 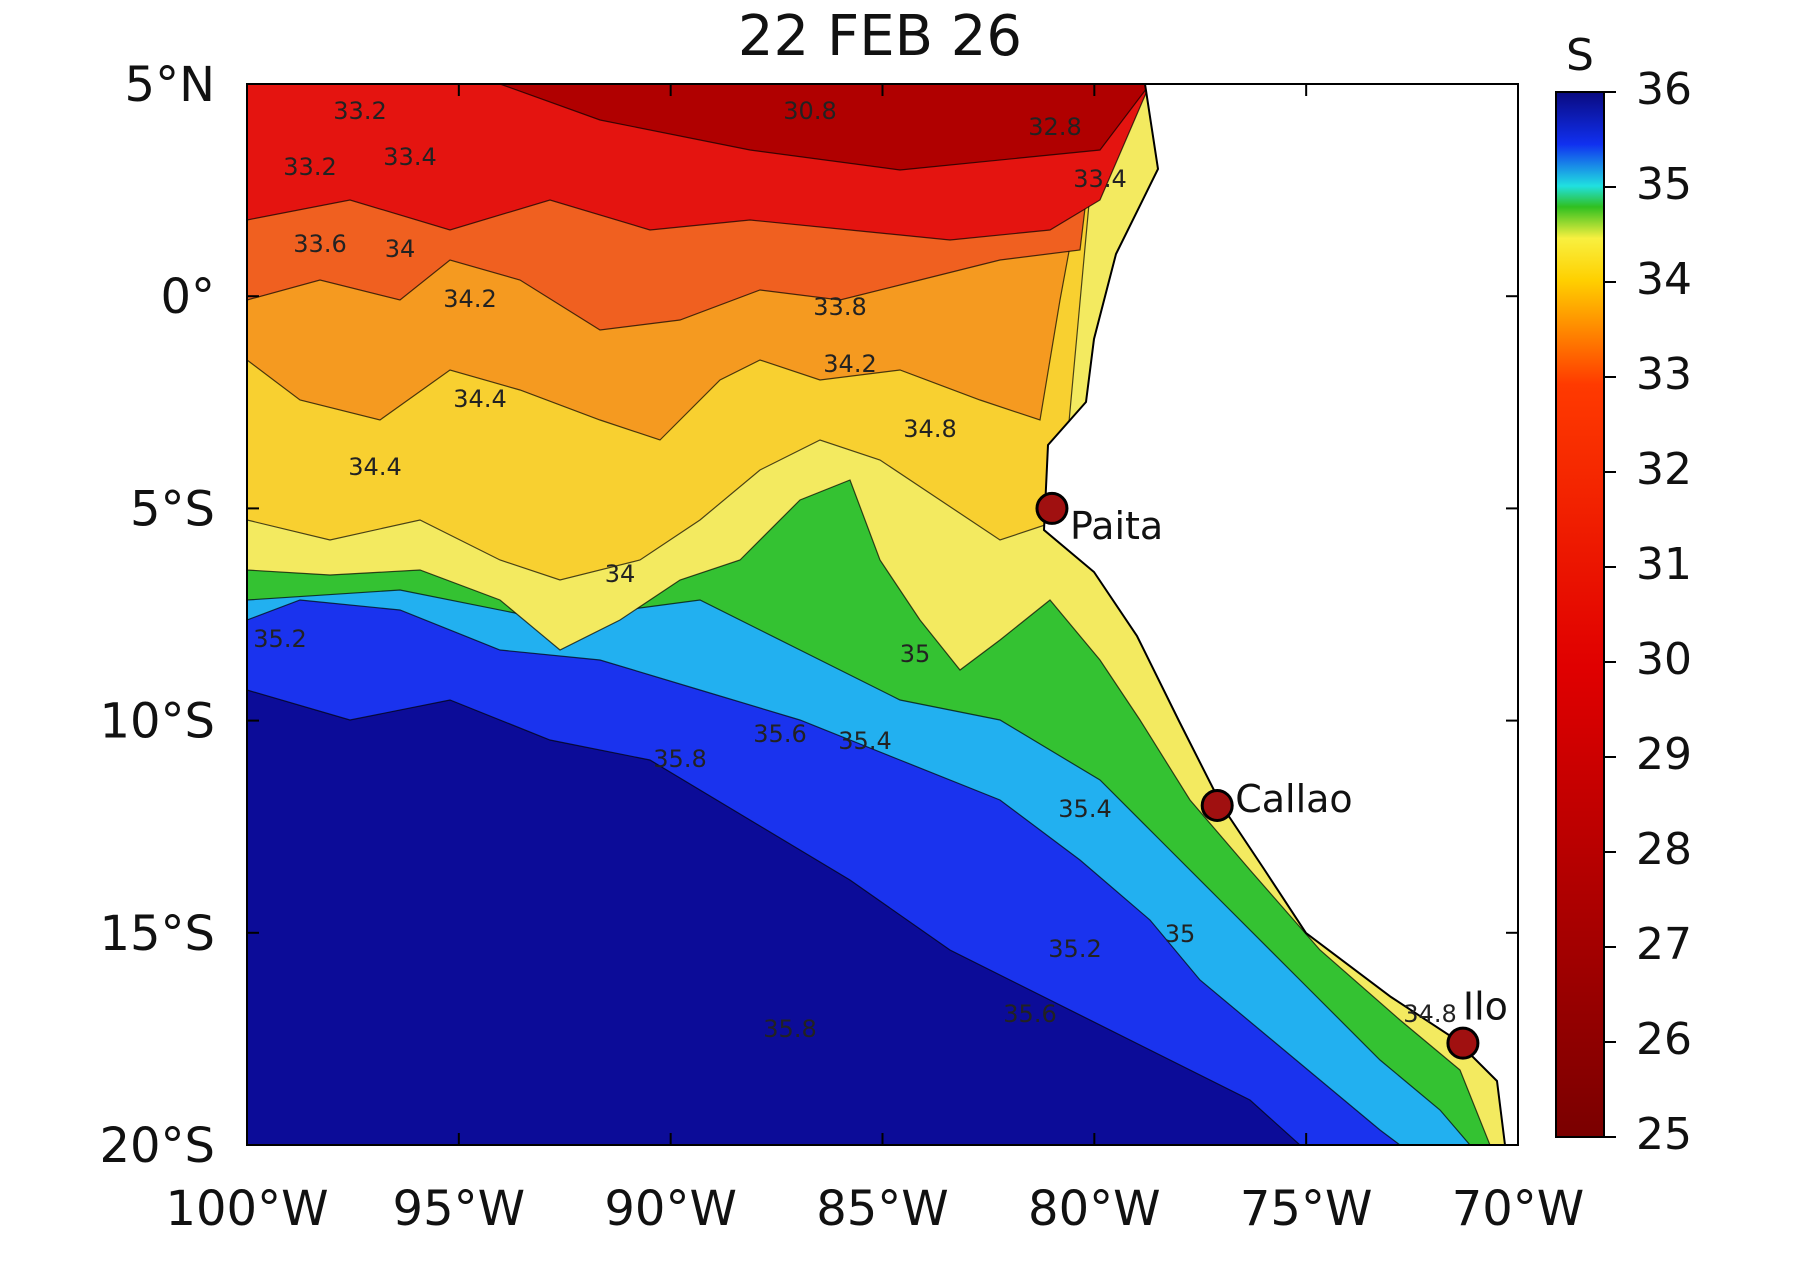 What do you see at coordinates (839, 307) in the screenshot?
I see `contour-label: 33.8` at bounding box center [839, 307].